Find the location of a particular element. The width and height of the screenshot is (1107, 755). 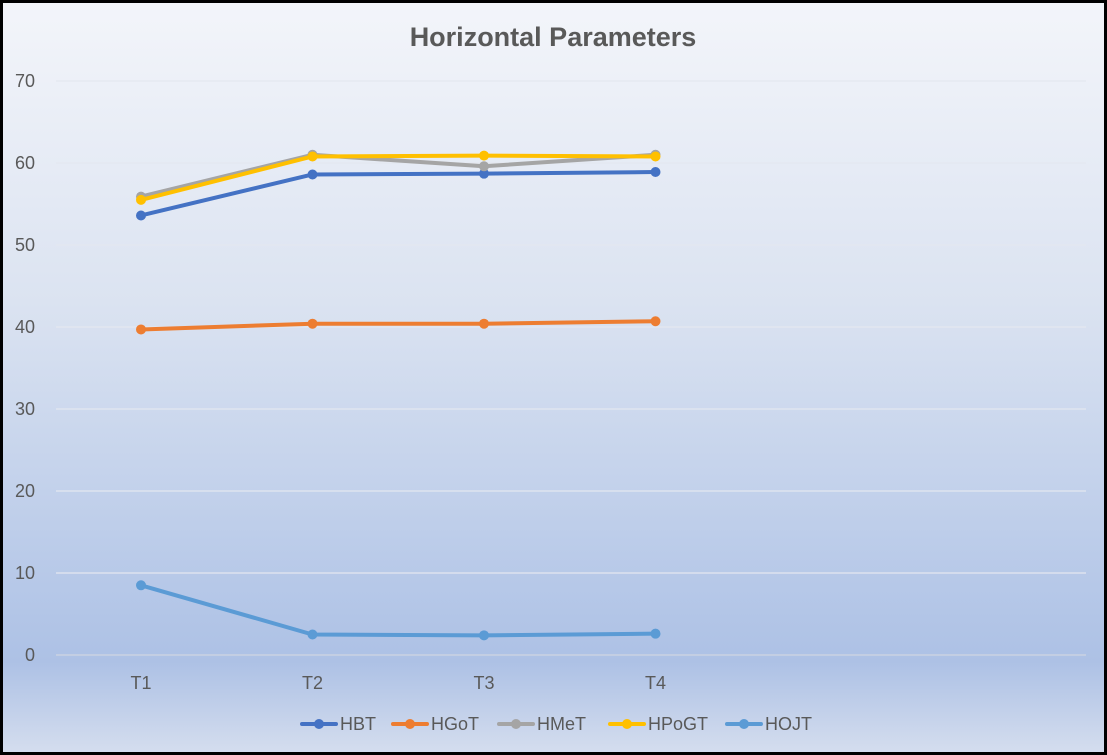

data-point-hmet is located at coordinates (484, 166).